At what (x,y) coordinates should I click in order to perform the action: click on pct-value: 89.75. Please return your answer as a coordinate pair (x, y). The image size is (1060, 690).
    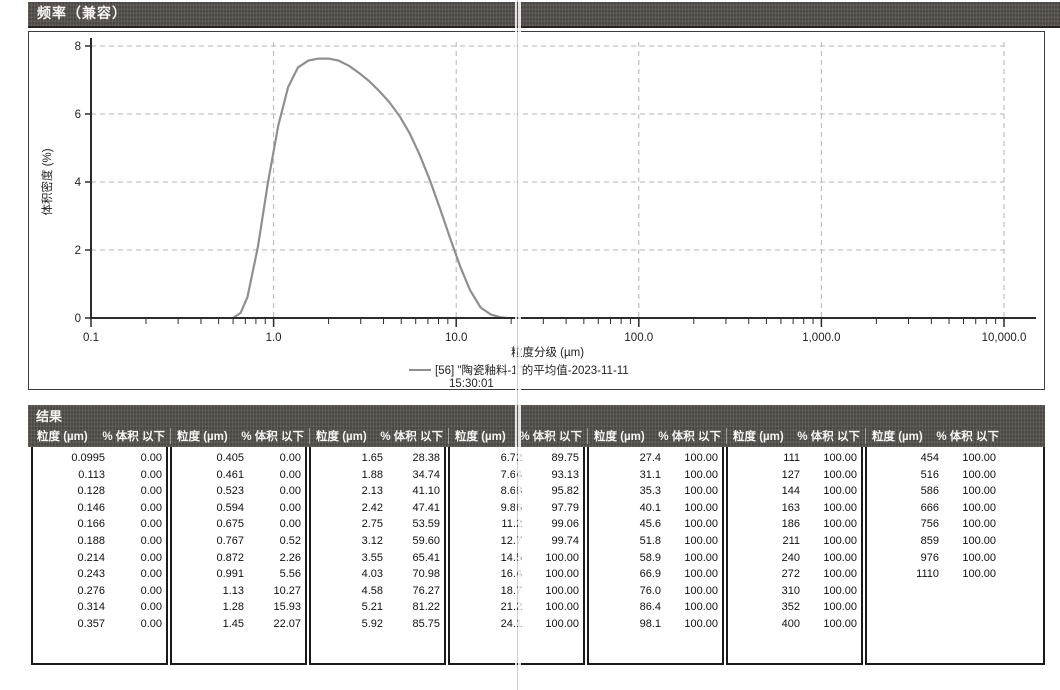
    Looking at the image, I should click on (565, 458).